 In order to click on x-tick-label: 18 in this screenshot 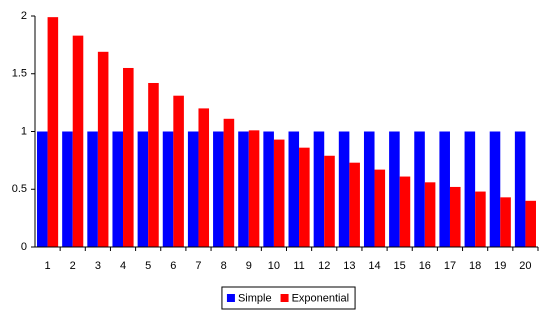, I will do `click(475, 266)`.